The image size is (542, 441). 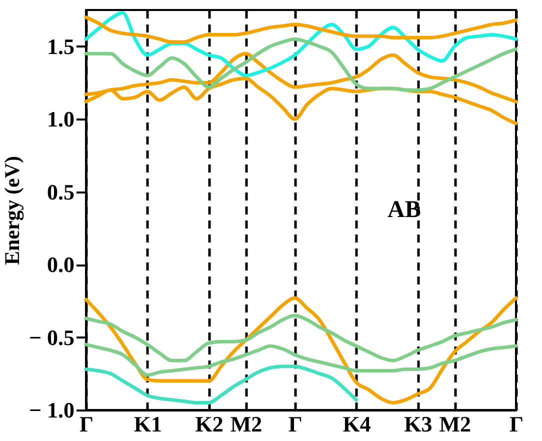 I want to click on y-tick-label: 0.5, so click(x=60, y=191).